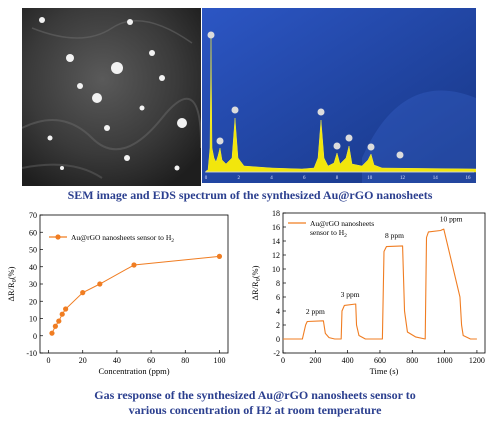  I want to click on eds-x-ticks: 0 2 4 6 8 10 12 14 16, so click(338, 178).